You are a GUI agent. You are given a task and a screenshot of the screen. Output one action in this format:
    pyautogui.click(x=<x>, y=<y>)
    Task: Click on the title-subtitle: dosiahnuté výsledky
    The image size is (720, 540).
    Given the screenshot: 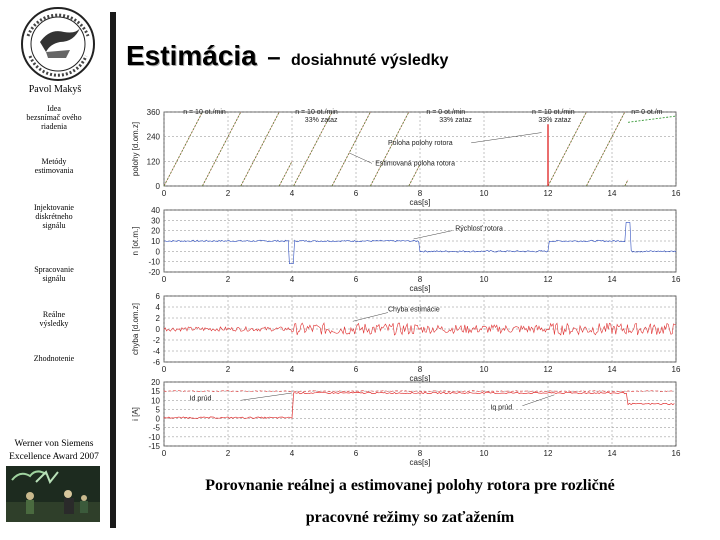 What is the action you would take?
    pyautogui.click(x=370, y=60)
    